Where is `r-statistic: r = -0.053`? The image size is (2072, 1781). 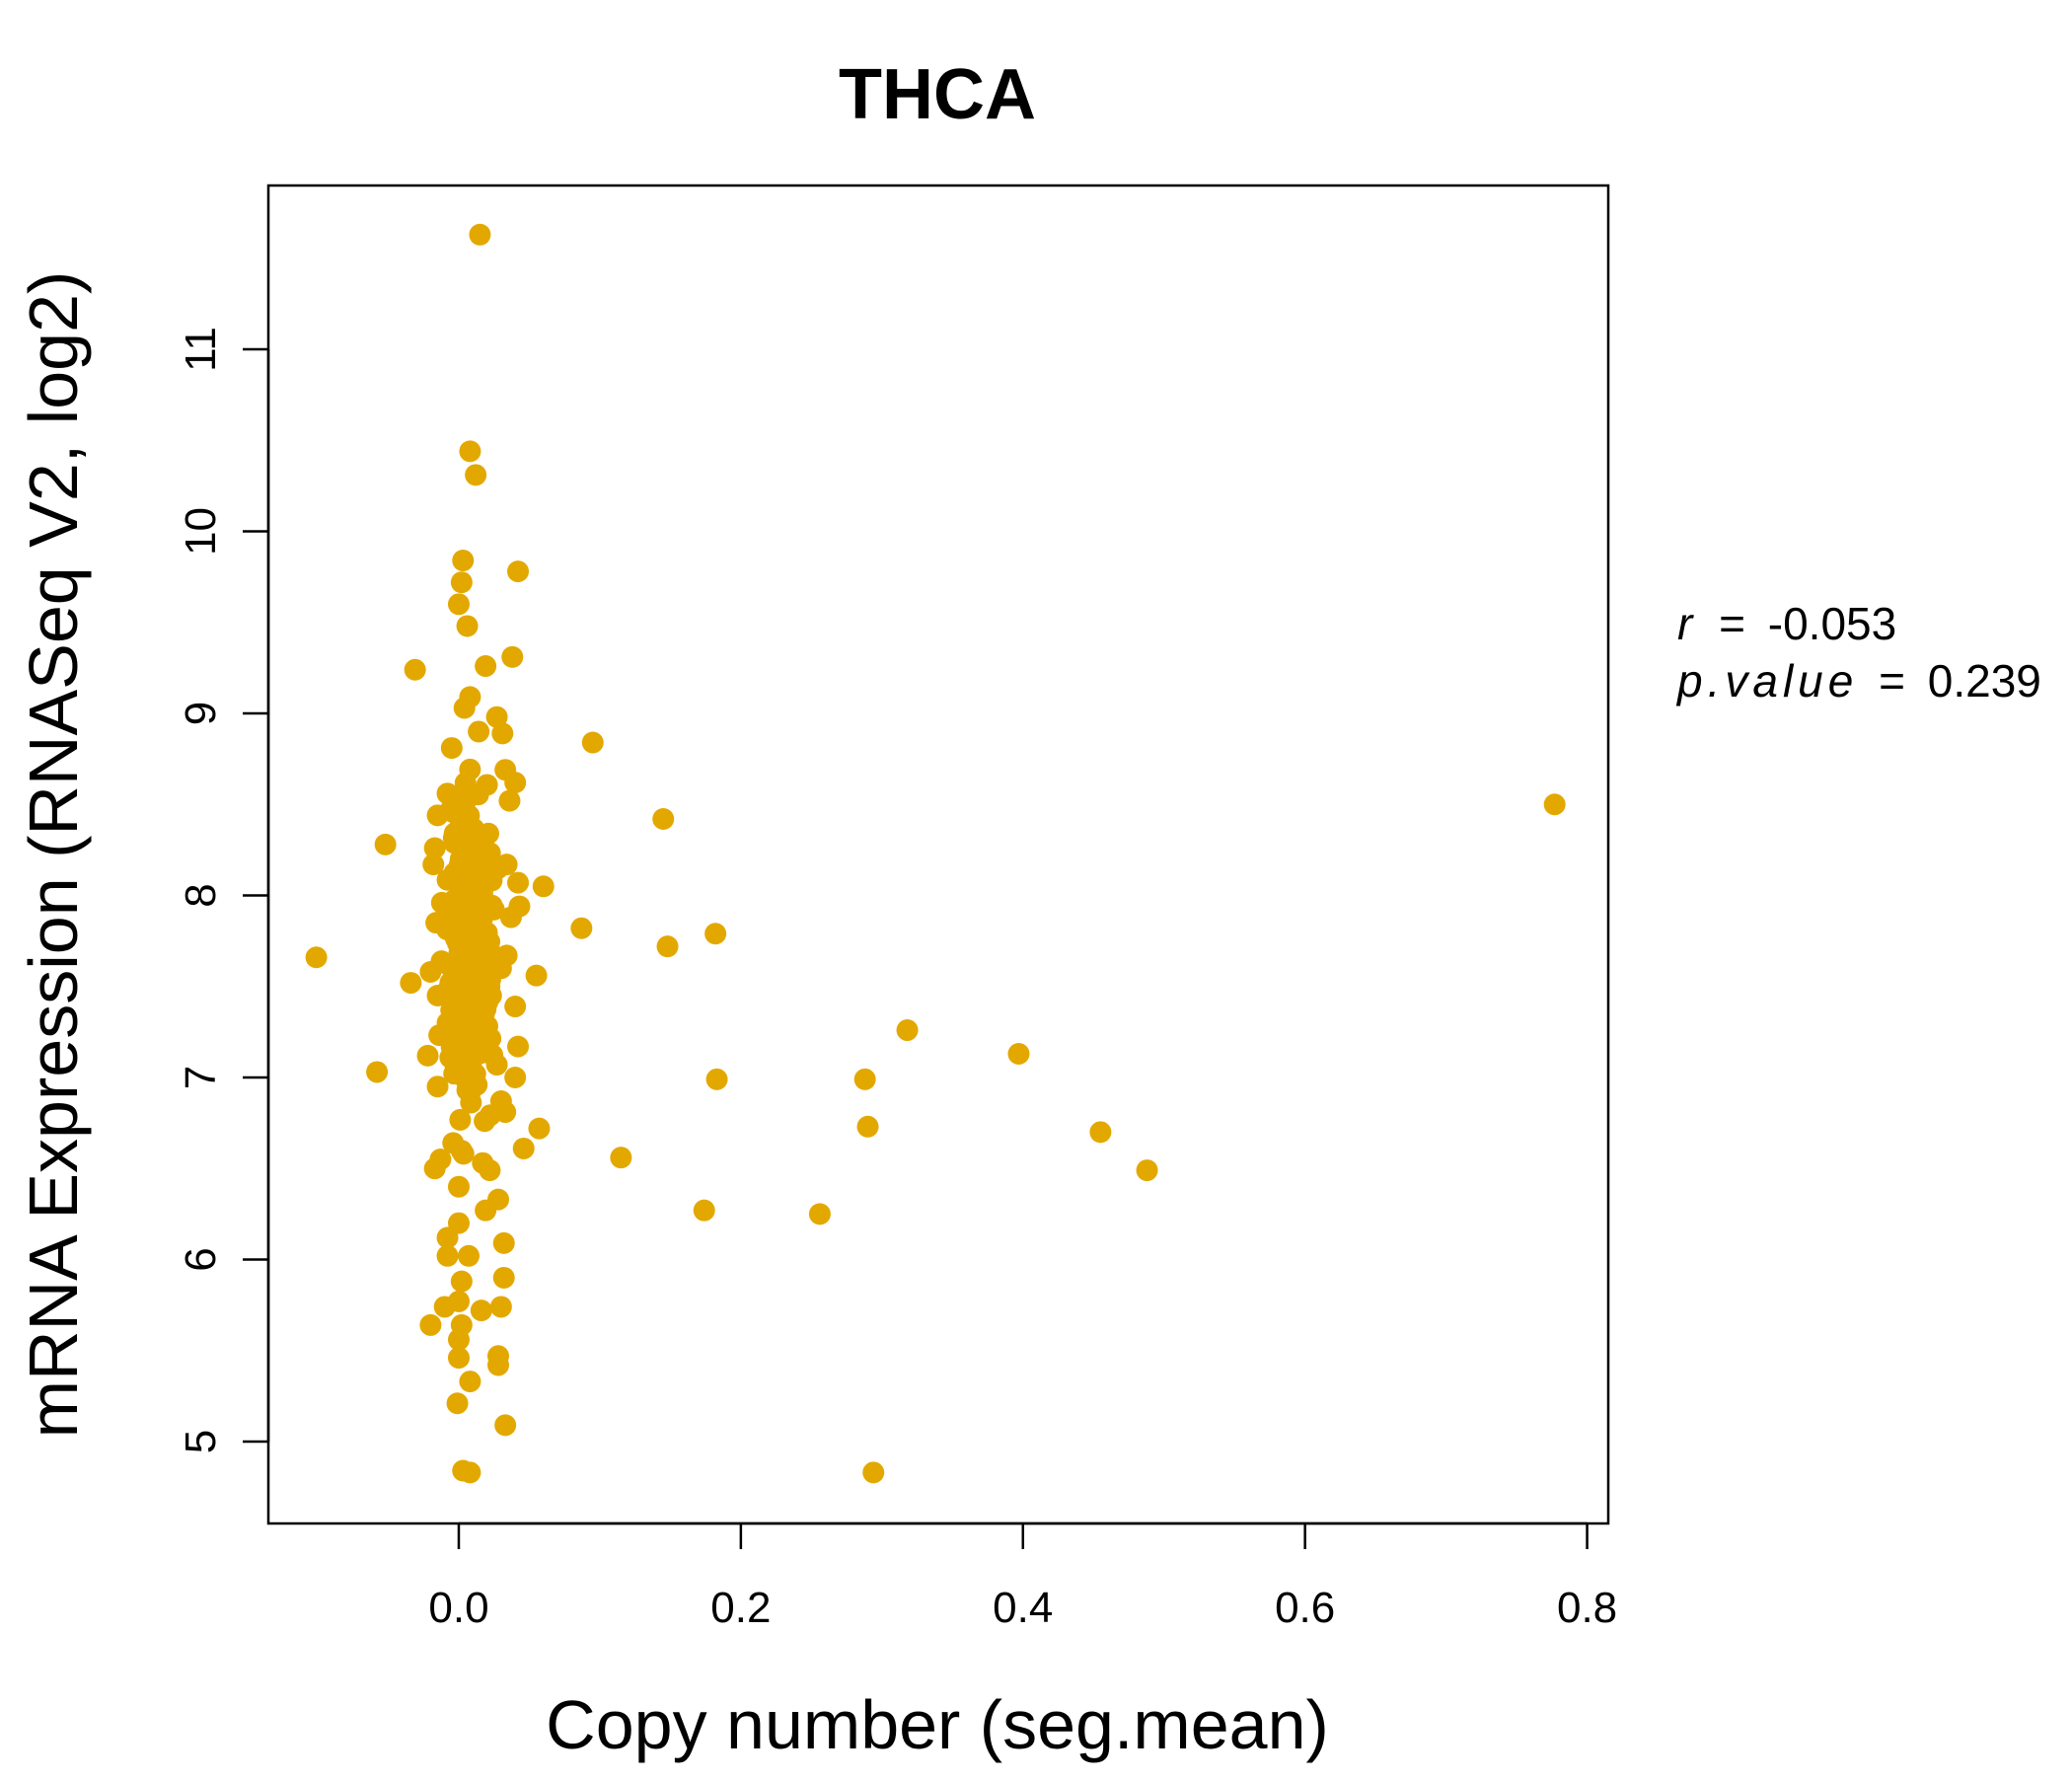 r-statistic: r = -0.053 is located at coordinates (1787, 623).